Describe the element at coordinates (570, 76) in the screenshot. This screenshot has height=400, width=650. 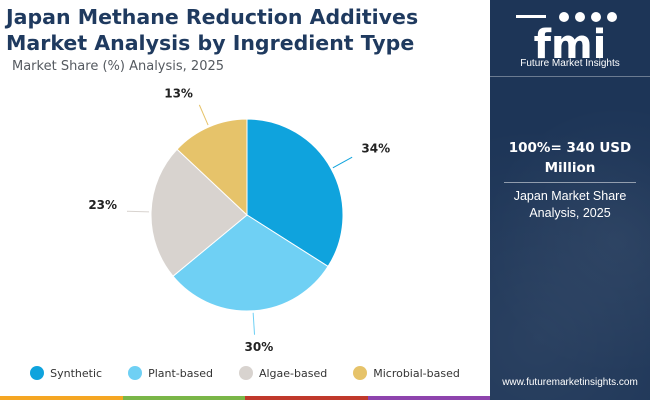
I see `panel-divider` at that location.